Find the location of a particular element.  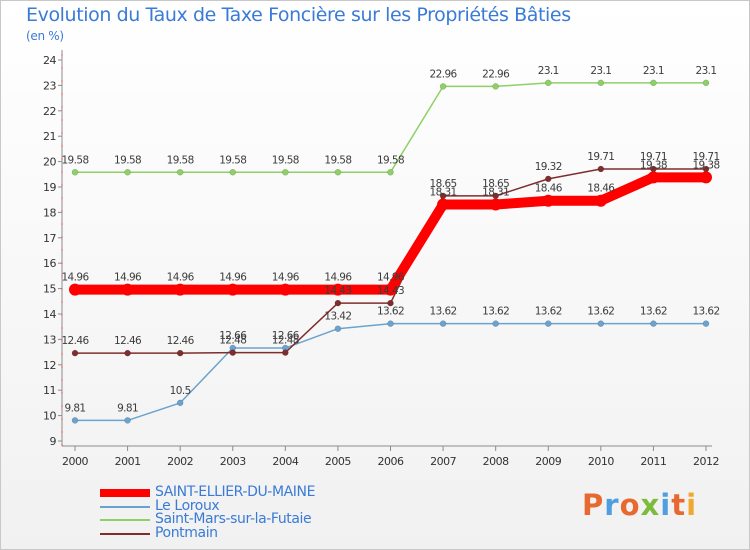

logo-letter: x is located at coordinates (650, 505).